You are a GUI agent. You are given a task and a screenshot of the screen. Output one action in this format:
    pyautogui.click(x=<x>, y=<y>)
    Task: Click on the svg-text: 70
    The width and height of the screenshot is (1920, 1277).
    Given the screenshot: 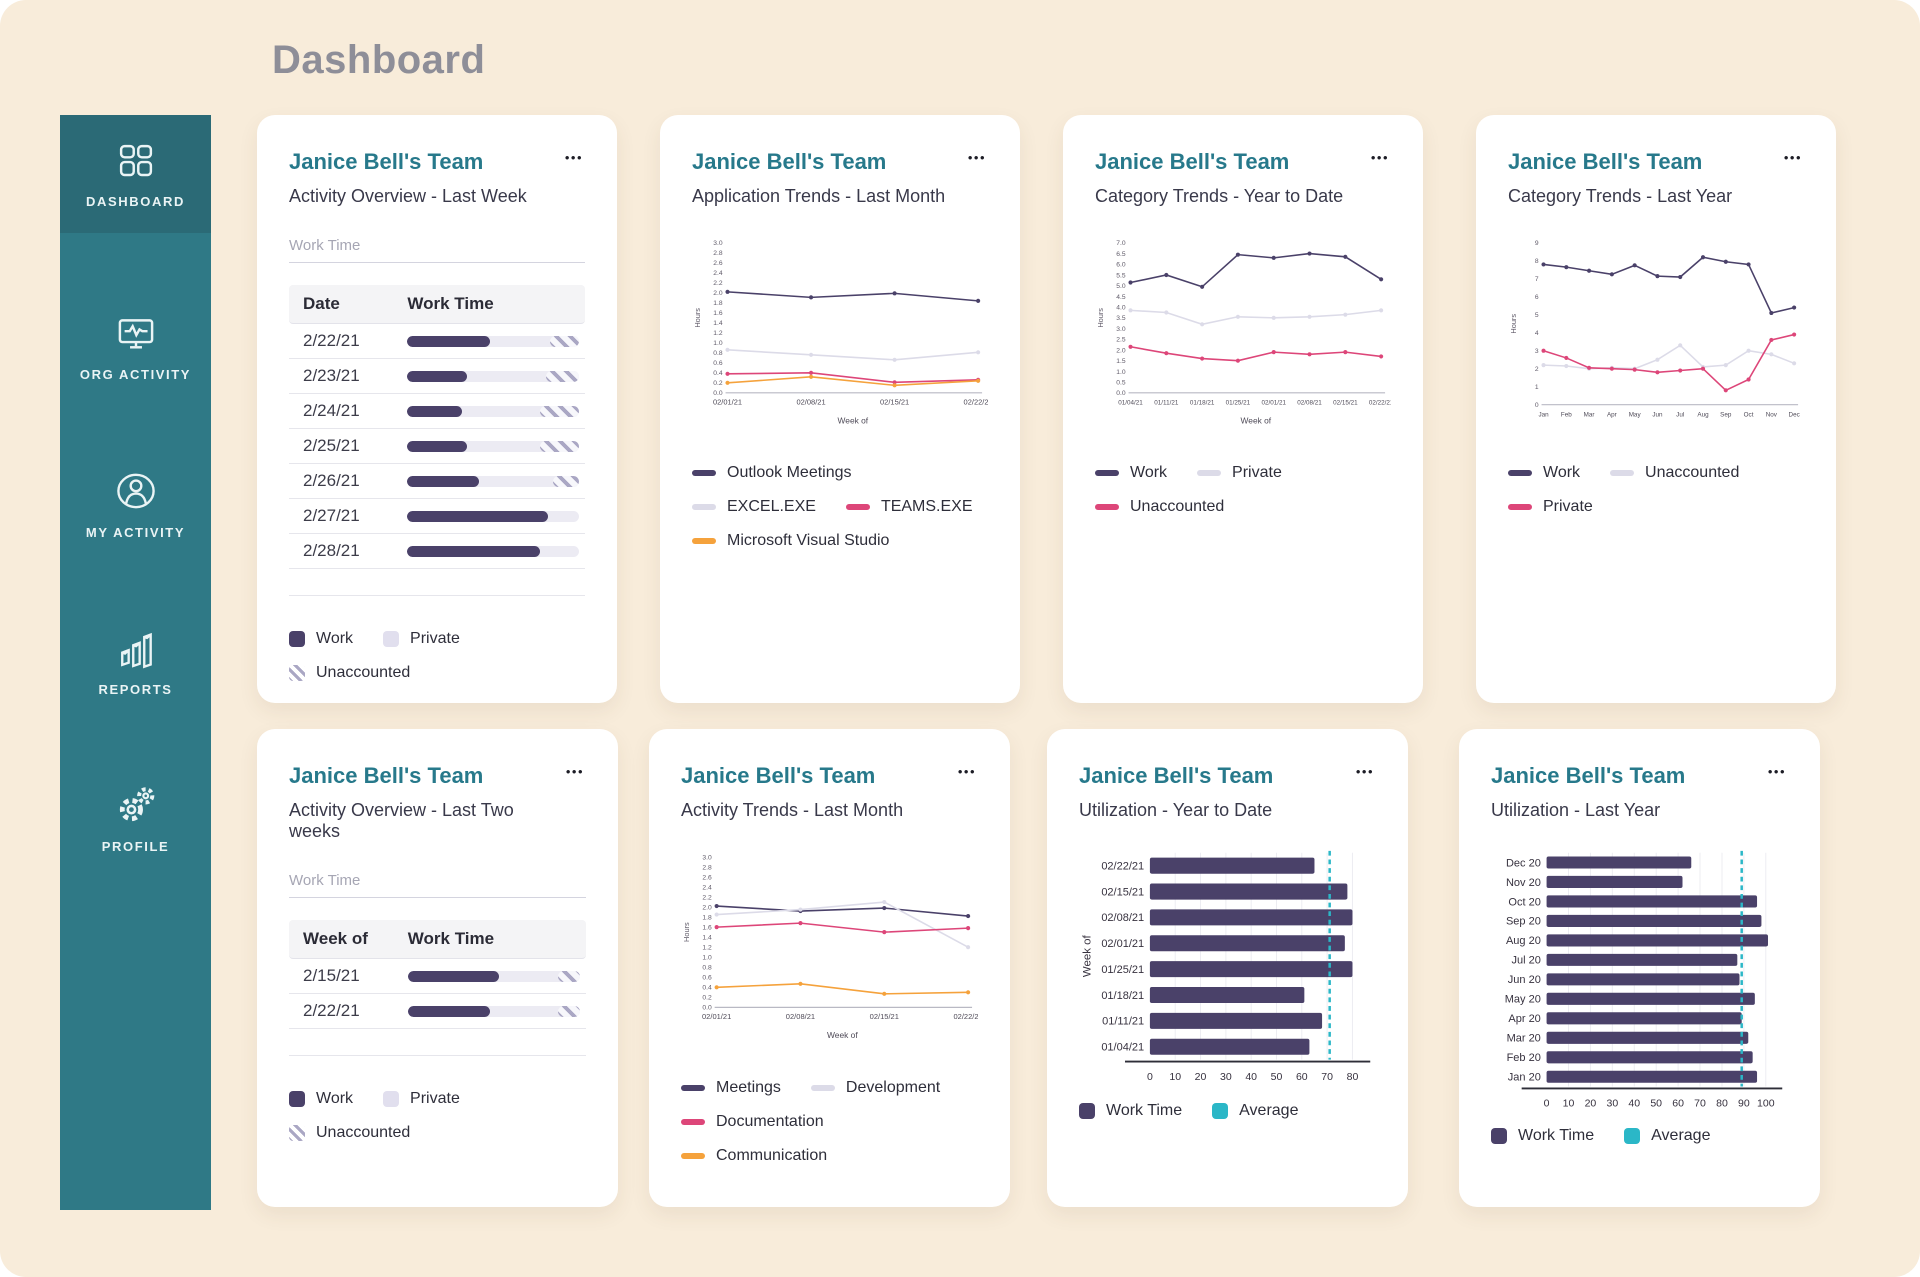 What is the action you would take?
    pyautogui.click(x=1327, y=1077)
    